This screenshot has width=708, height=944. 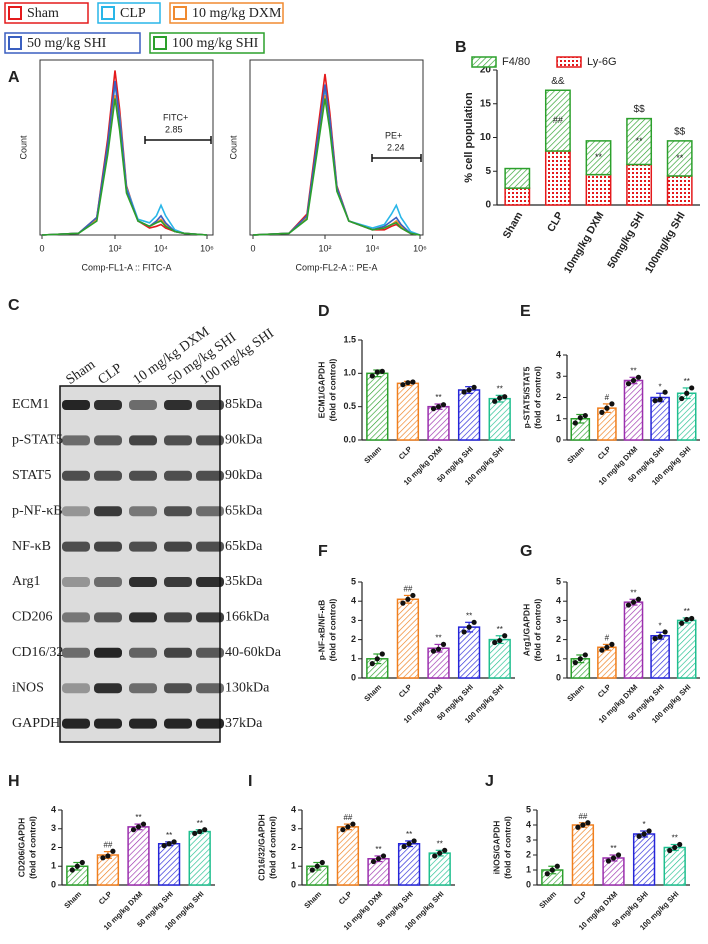 What do you see at coordinates (486, 137) in the screenshot?
I see `y-tick-label: 10` at bounding box center [486, 137].